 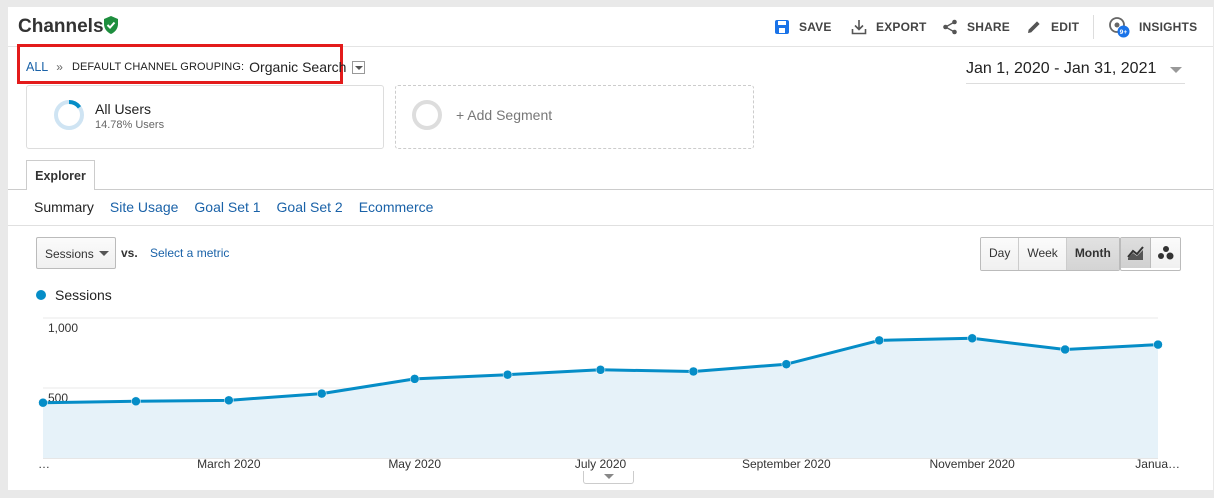 What do you see at coordinates (359, 67) in the screenshot?
I see `breadcrumb-dropdown-icon` at bounding box center [359, 67].